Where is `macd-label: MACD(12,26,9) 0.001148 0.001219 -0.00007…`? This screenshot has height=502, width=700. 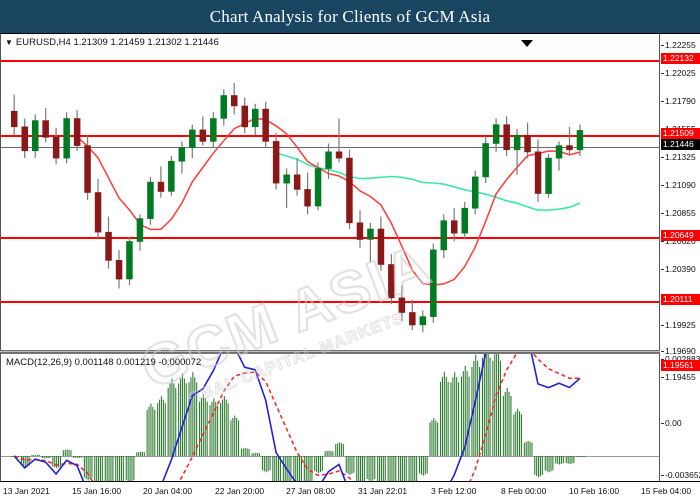 macd-label: MACD(12,26,9) 0.001148 0.001219 -0.00007… is located at coordinates (104, 362).